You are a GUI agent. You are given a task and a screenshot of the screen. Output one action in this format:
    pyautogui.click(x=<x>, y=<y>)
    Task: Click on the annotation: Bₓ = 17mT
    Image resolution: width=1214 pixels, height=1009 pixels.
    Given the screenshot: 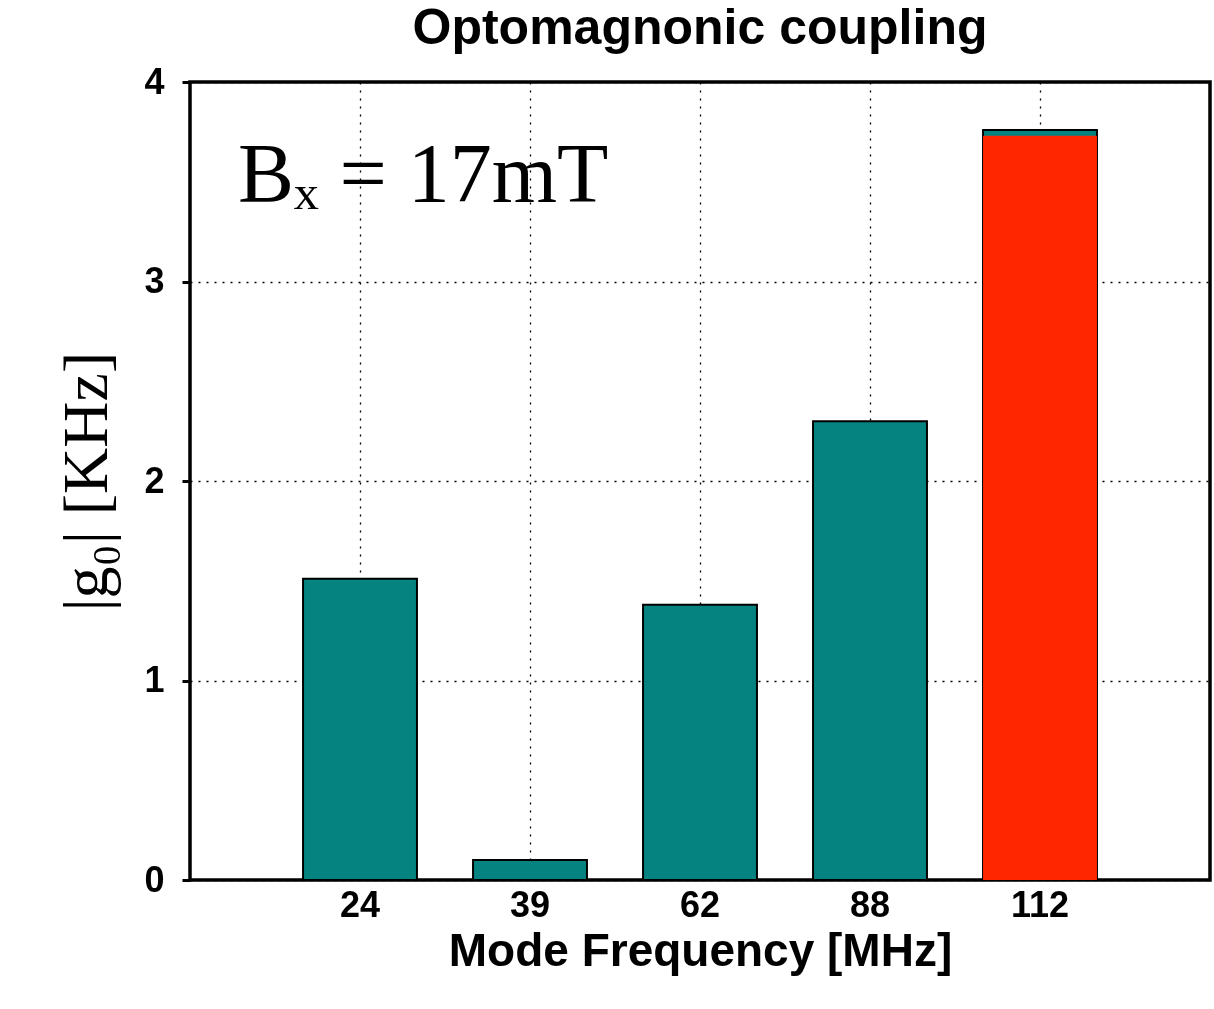 What is the action you would take?
    pyautogui.click(x=423, y=173)
    